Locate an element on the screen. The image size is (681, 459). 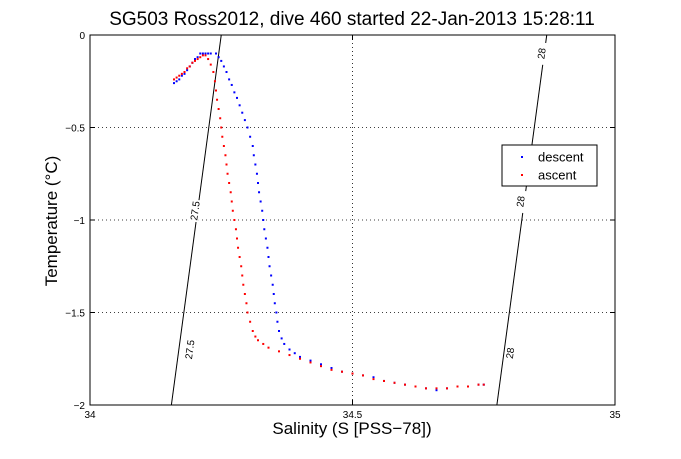
y-tick-label: −2 is located at coordinates (80, 406).